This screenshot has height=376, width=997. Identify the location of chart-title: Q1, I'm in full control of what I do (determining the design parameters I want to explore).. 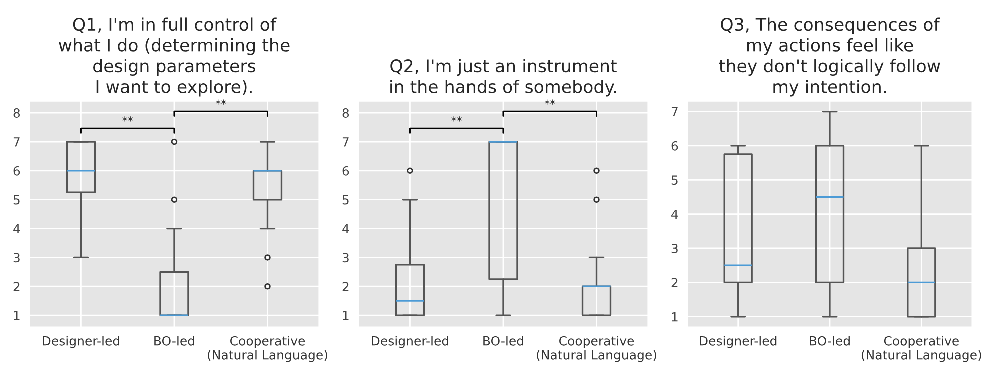
(174, 57).